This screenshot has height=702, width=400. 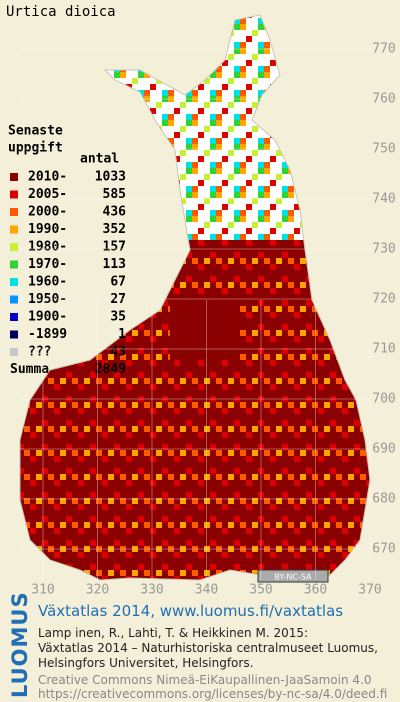 What do you see at coordinates (114, 194) in the screenshot?
I see `legend-count: 585` at bounding box center [114, 194].